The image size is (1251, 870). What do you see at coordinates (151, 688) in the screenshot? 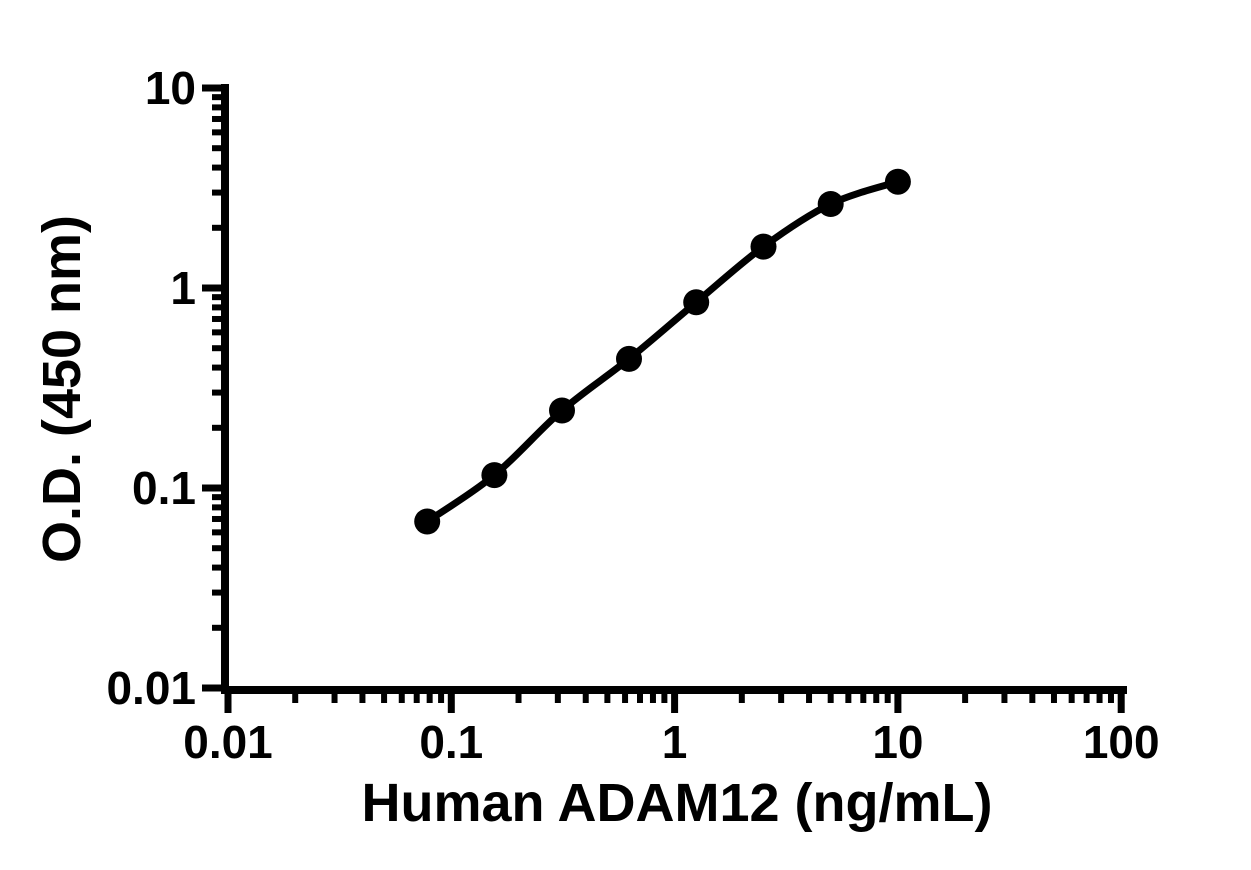
I see `y-tick-label: 0.01` at bounding box center [151, 688].